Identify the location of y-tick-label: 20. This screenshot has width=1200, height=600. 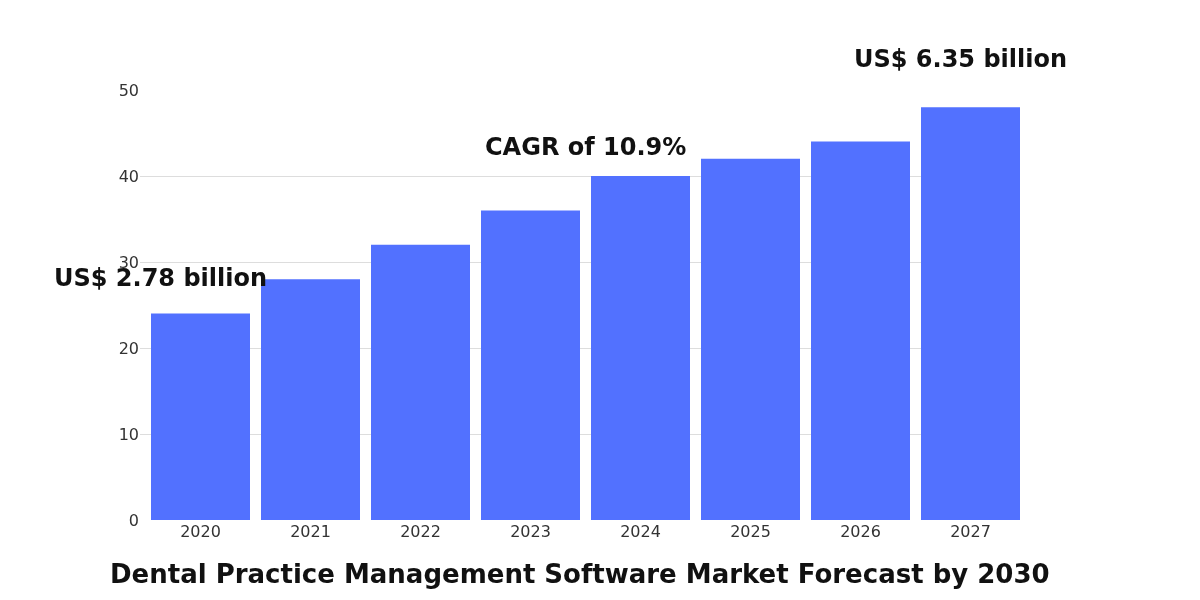
(128, 348).